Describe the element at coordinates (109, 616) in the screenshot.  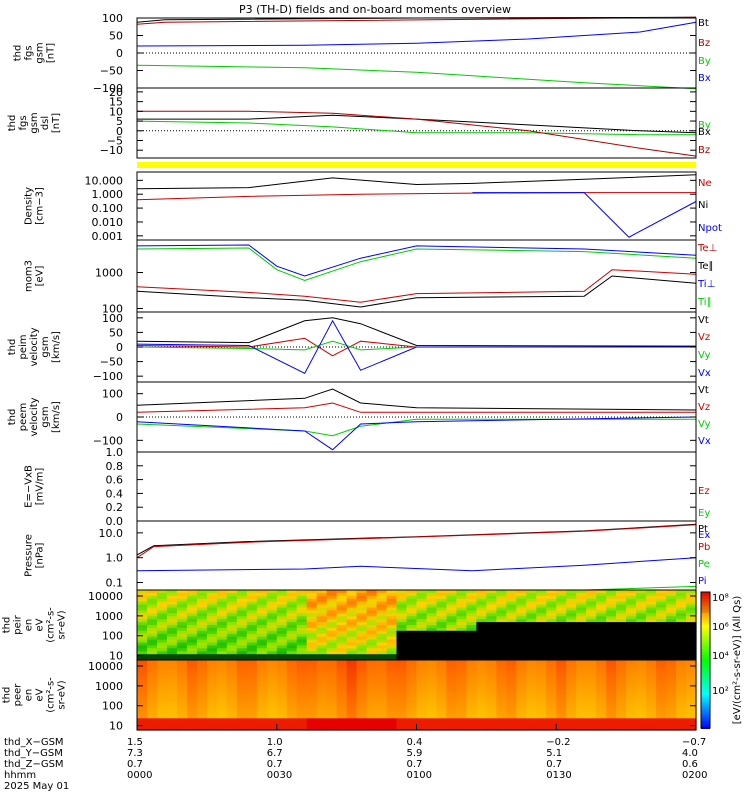
I see `y-tick-label: 1000` at that location.